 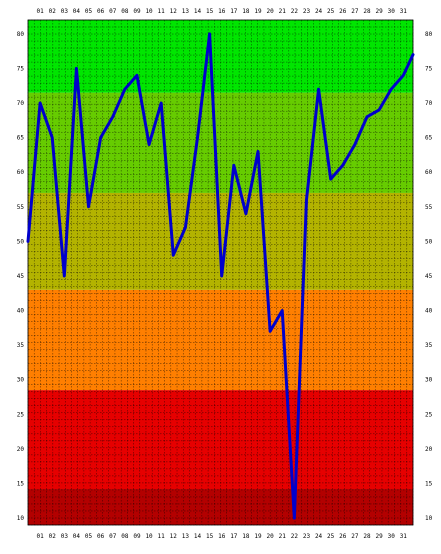 I want to click on y-tick-label: 35, so click(x=429, y=345).